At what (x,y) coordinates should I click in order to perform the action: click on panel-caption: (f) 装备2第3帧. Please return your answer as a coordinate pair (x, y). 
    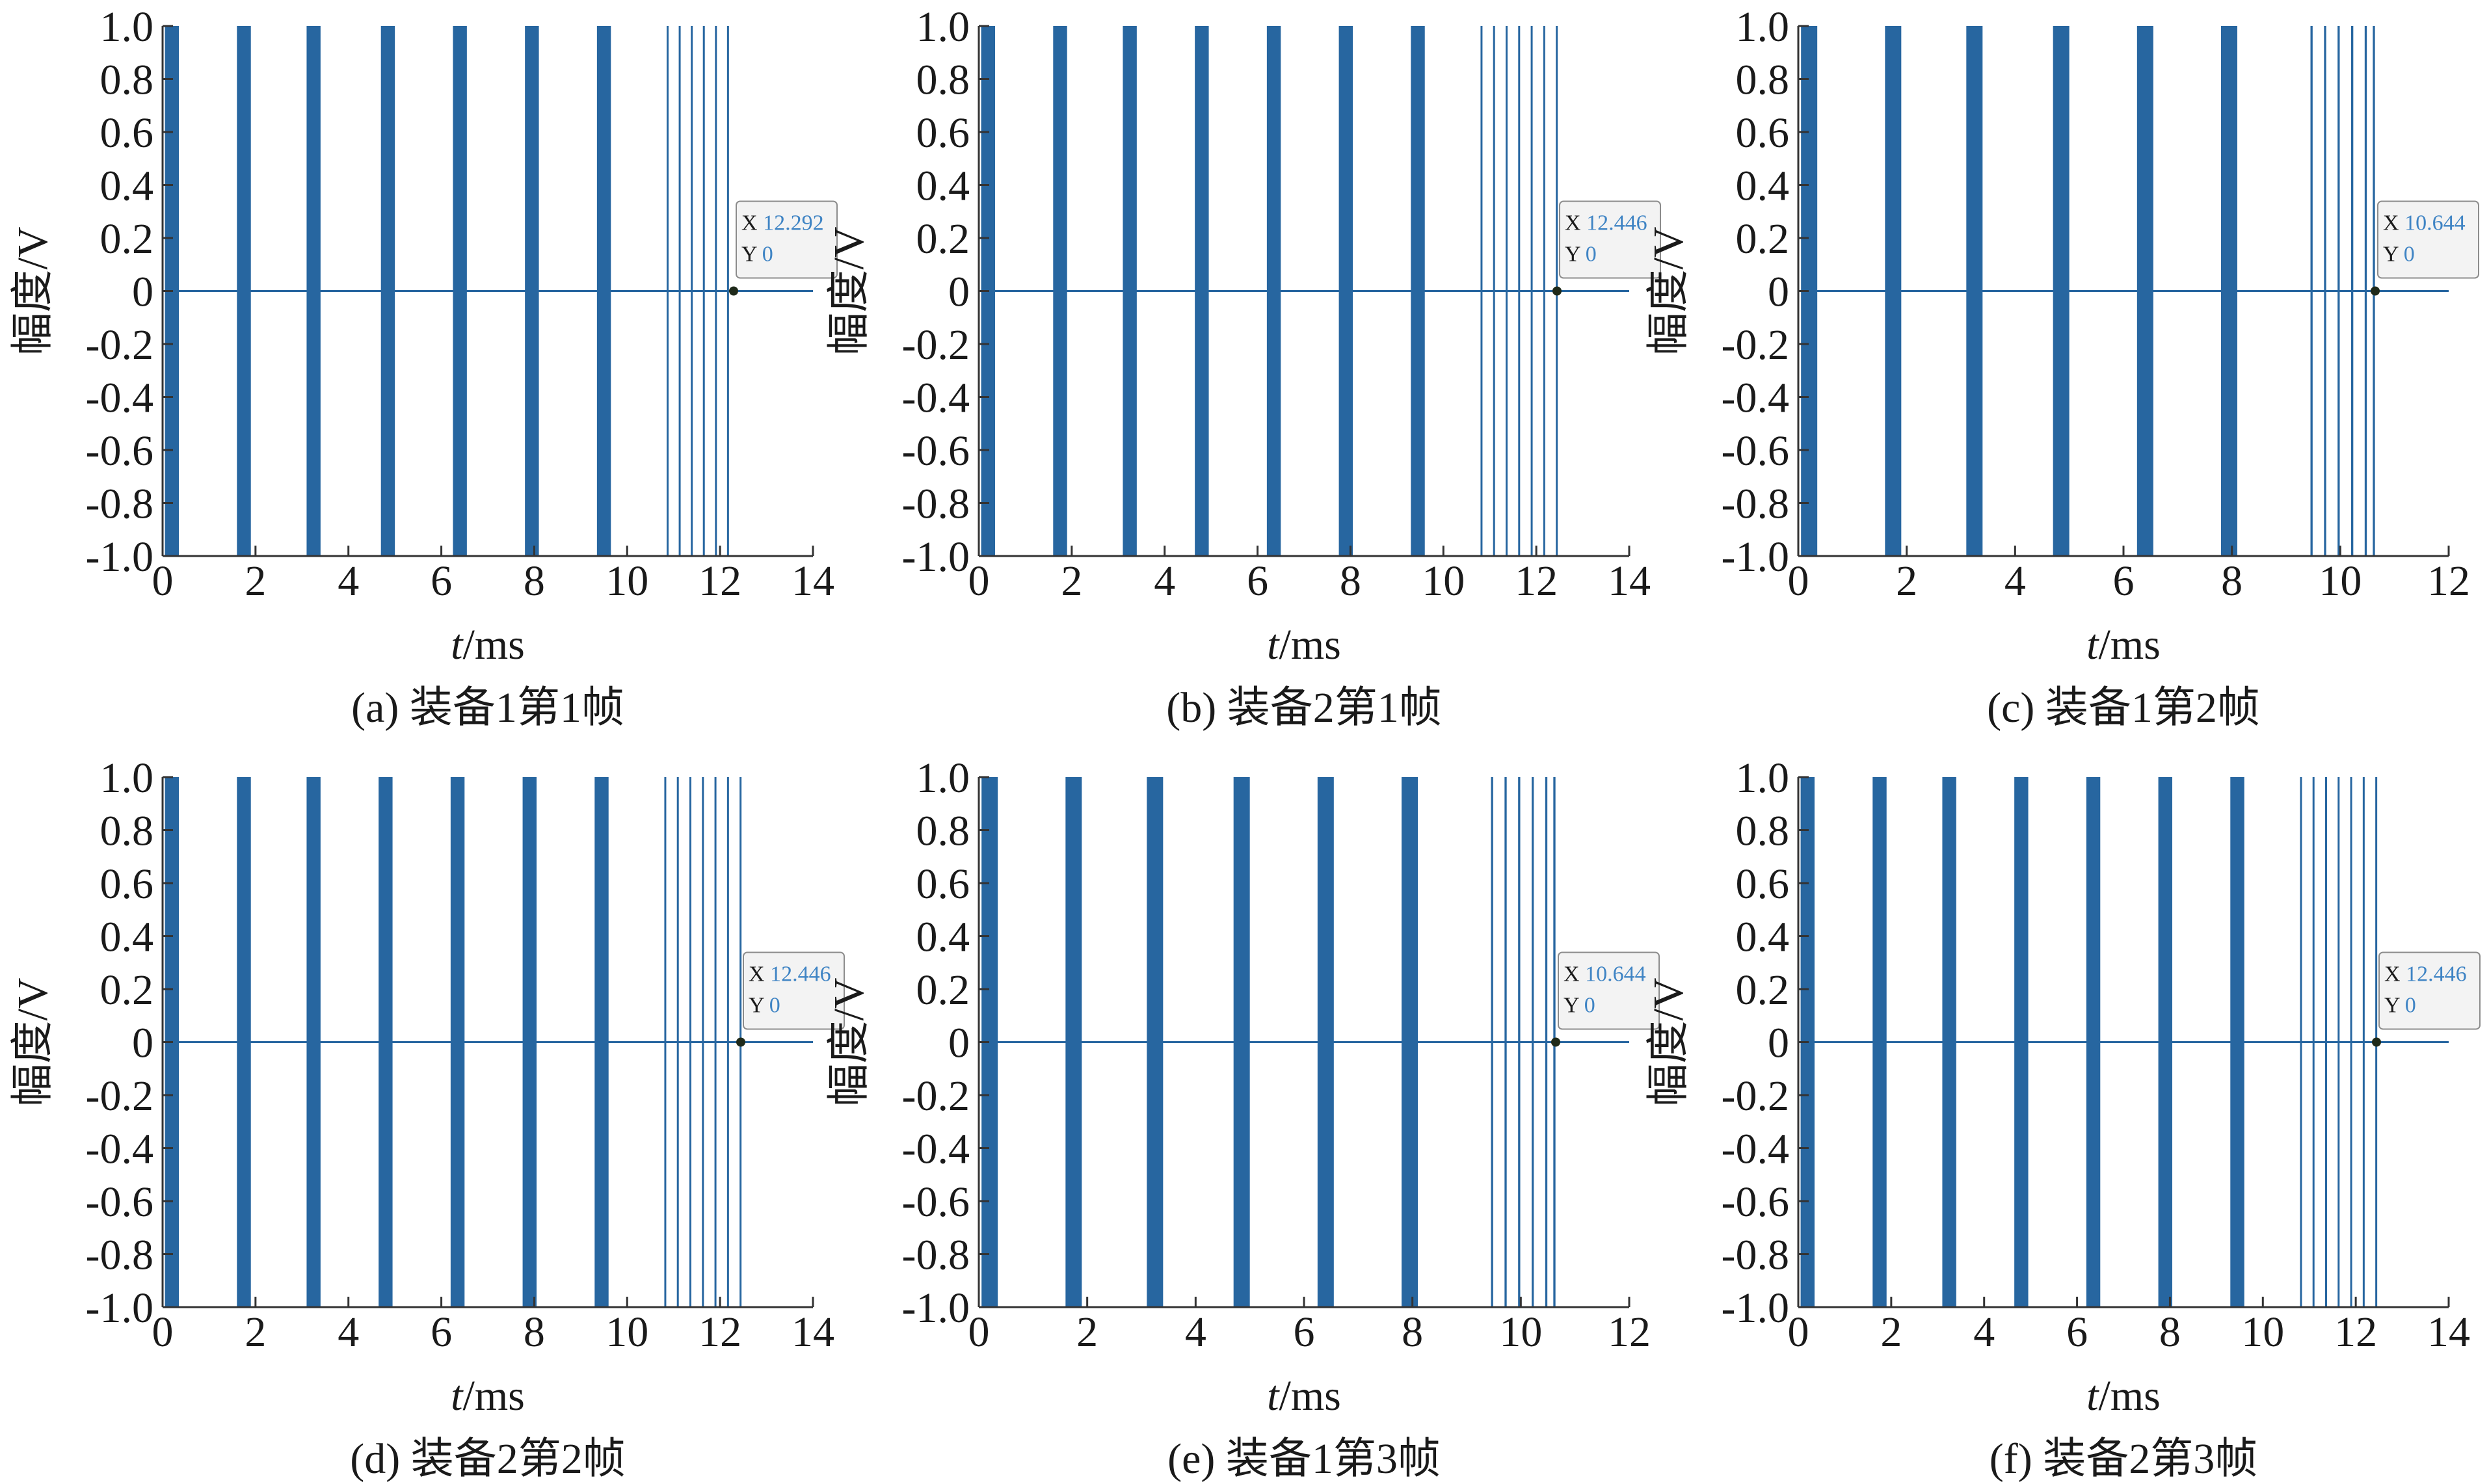
    Looking at the image, I should click on (2123, 1459).